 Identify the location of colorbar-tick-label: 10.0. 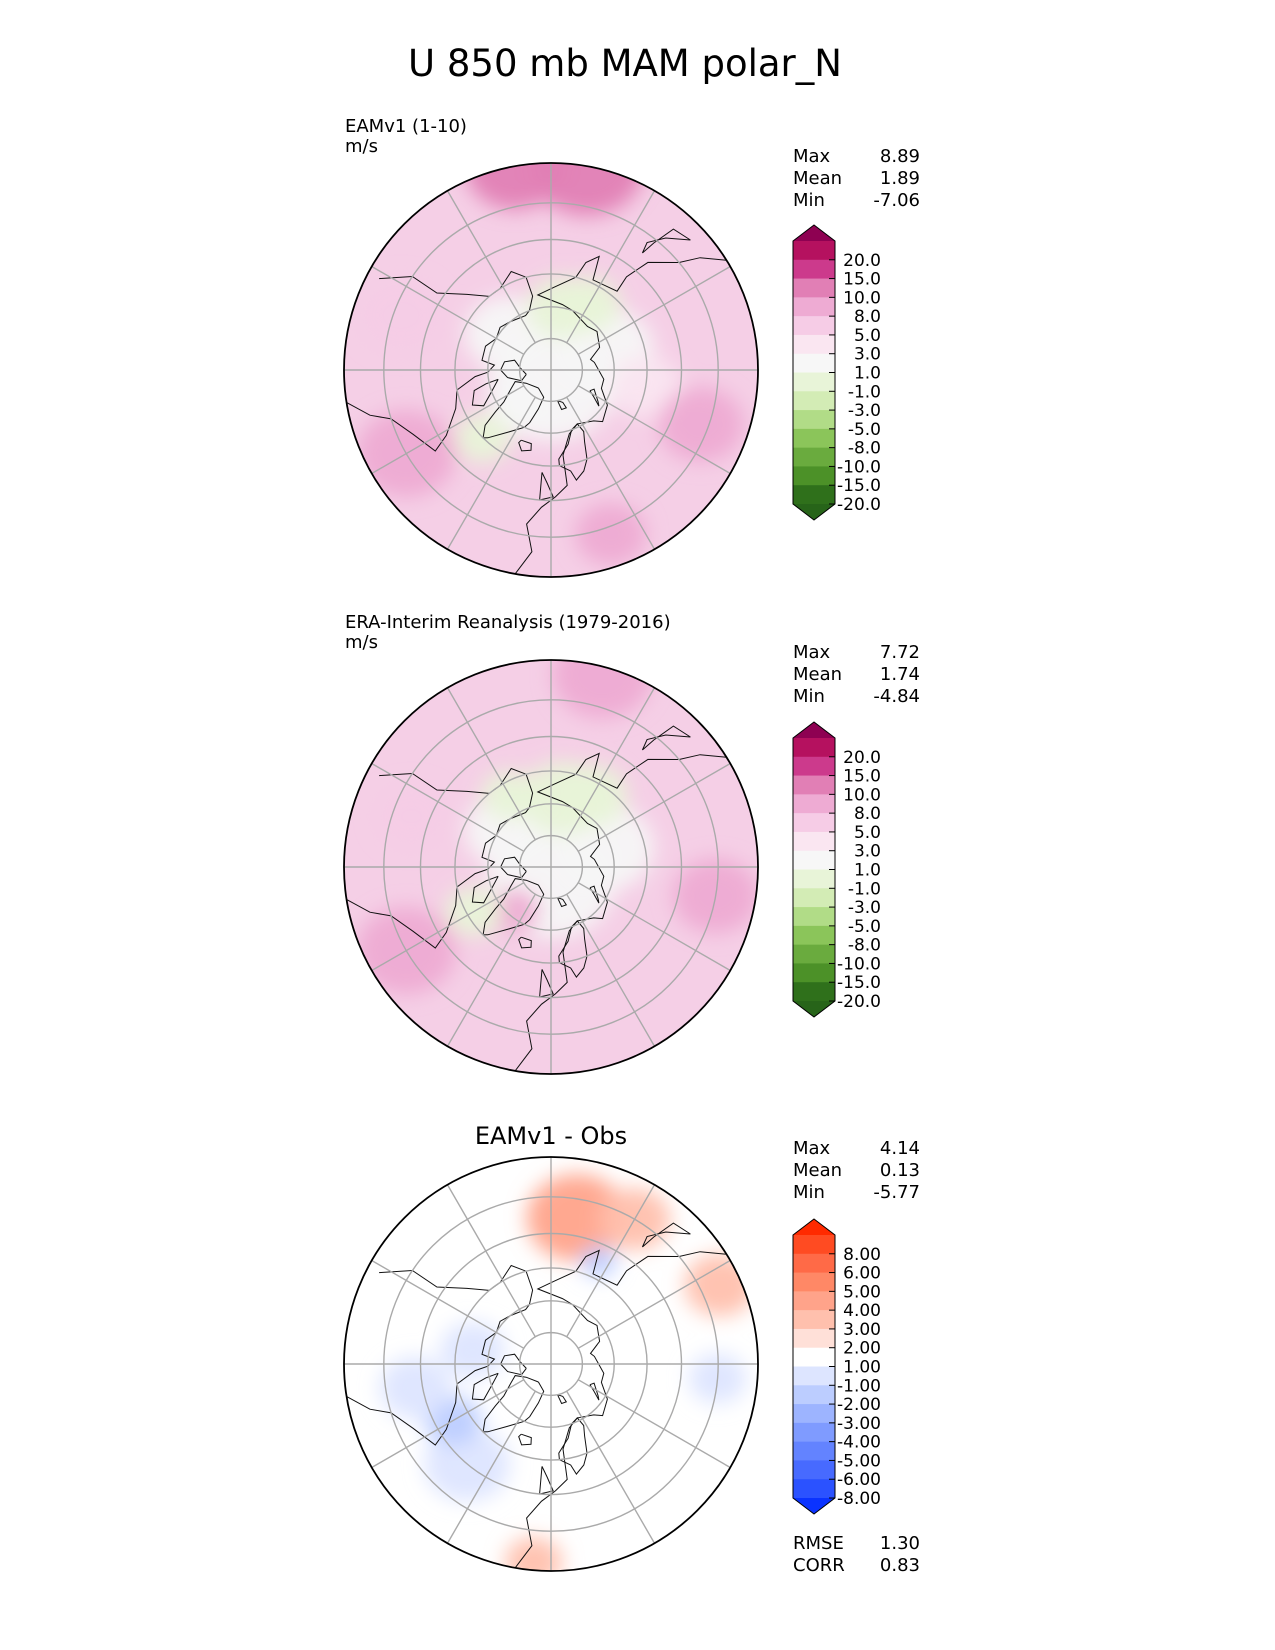
(862, 298).